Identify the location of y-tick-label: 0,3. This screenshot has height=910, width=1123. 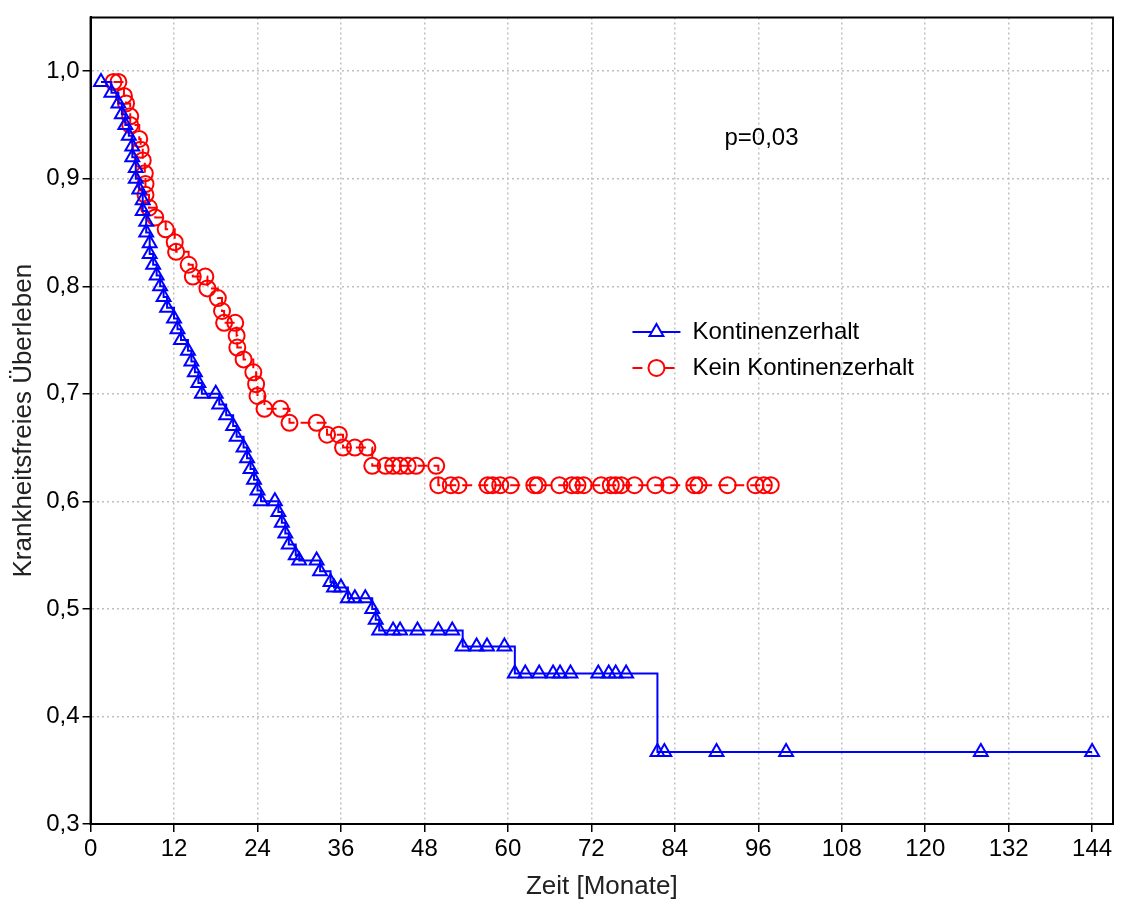
(63, 822).